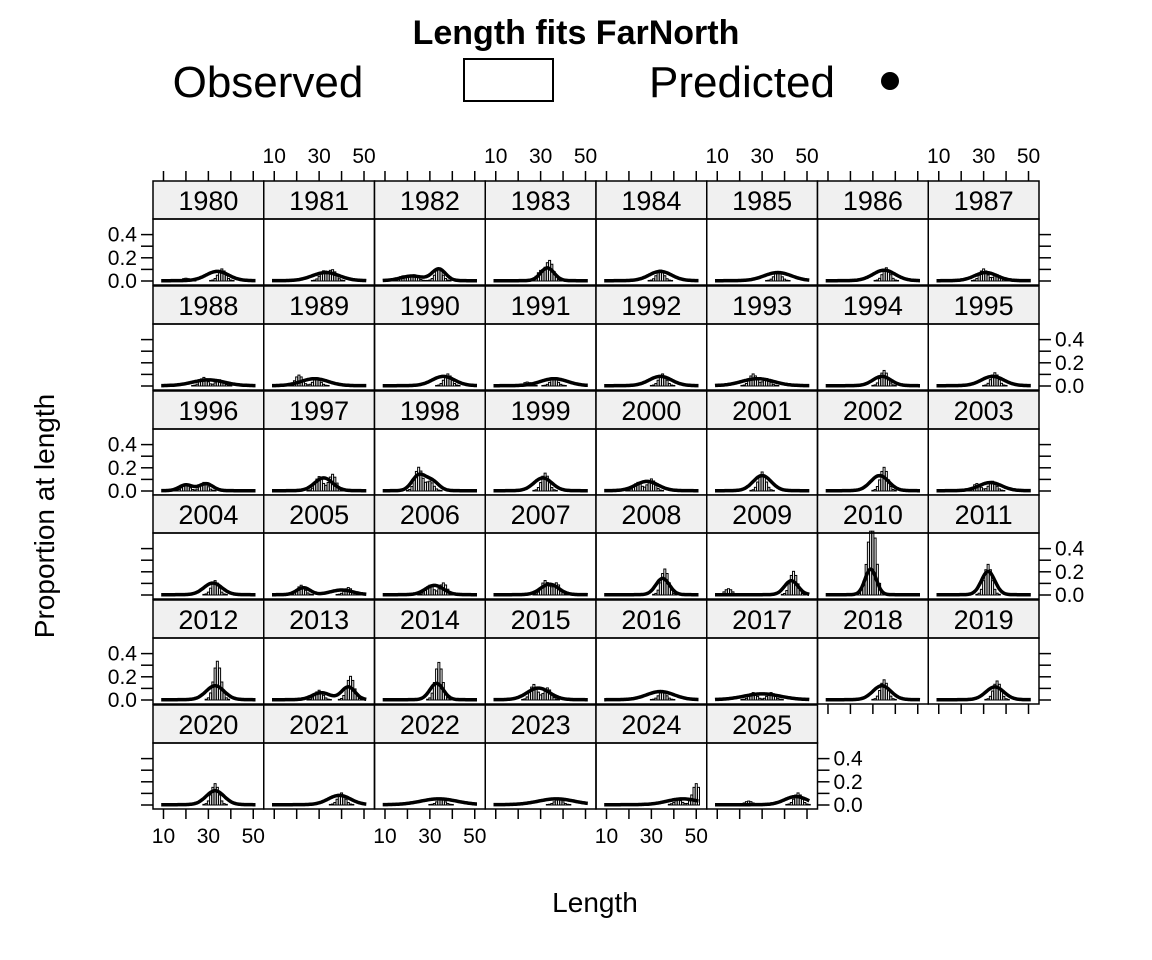  What do you see at coordinates (983, 652) in the screenshot?
I see `panel-2019: 2019` at bounding box center [983, 652].